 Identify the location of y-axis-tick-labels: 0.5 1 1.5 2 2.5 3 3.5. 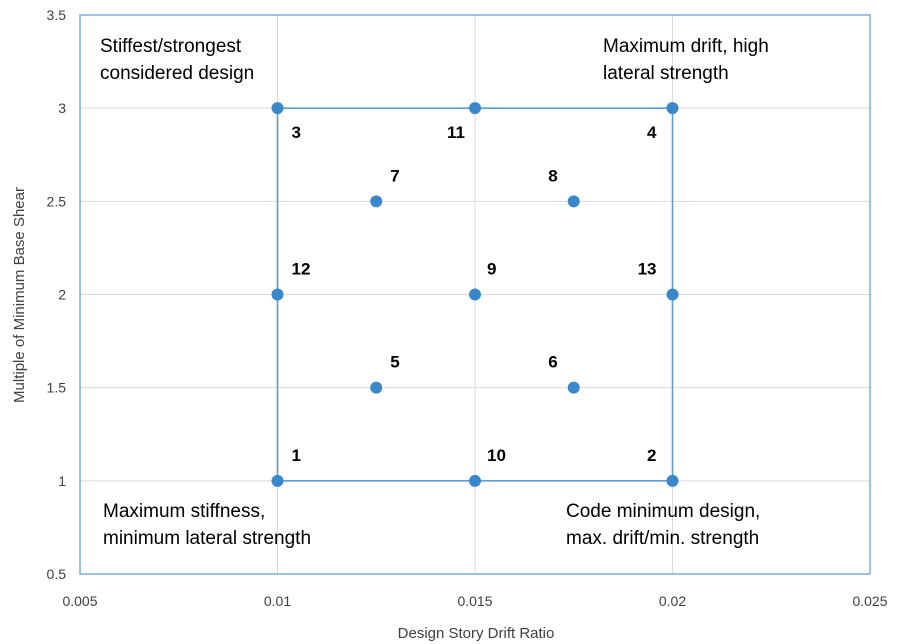
(57, 294).